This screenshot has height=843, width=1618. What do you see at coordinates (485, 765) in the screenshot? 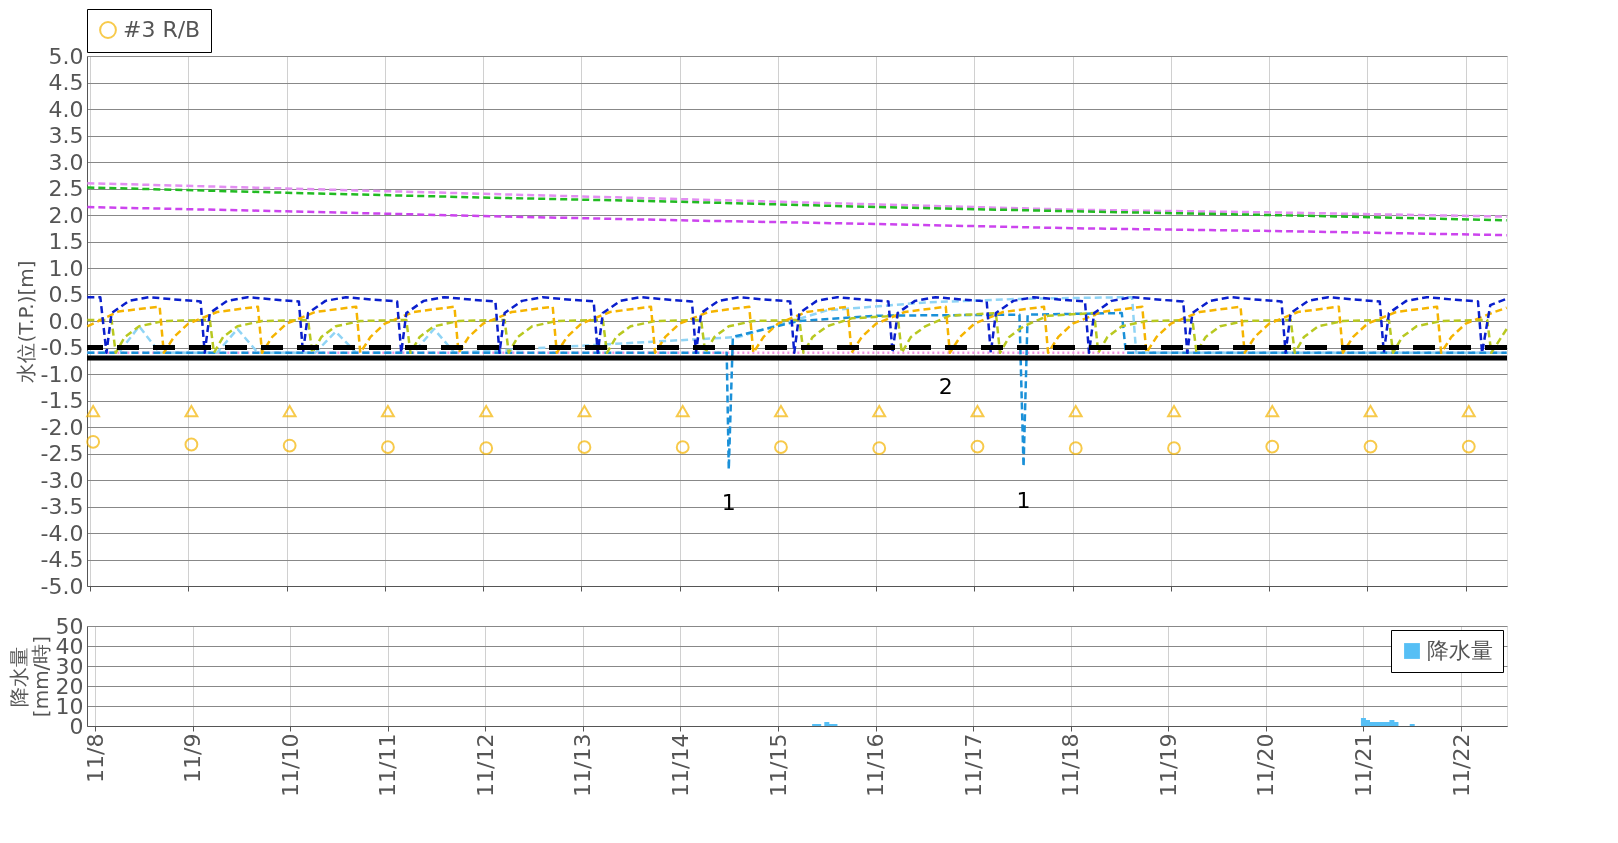
I see `x-tick-label: 11/12` at bounding box center [485, 765].